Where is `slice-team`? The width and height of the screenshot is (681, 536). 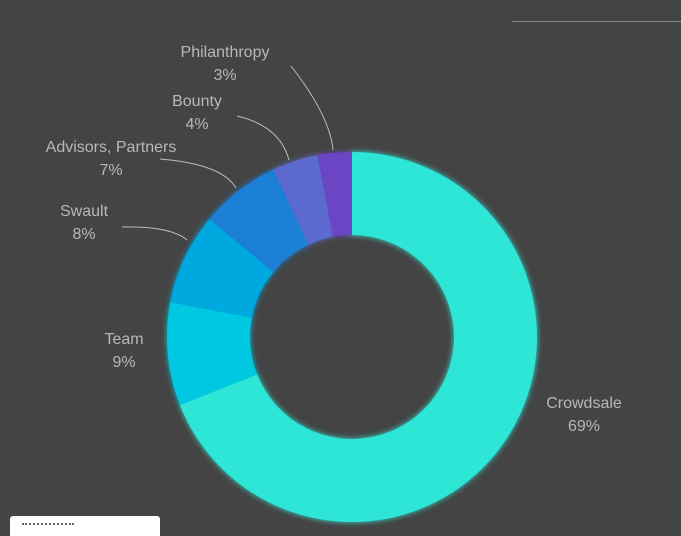
slice-team is located at coordinates (212, 354).